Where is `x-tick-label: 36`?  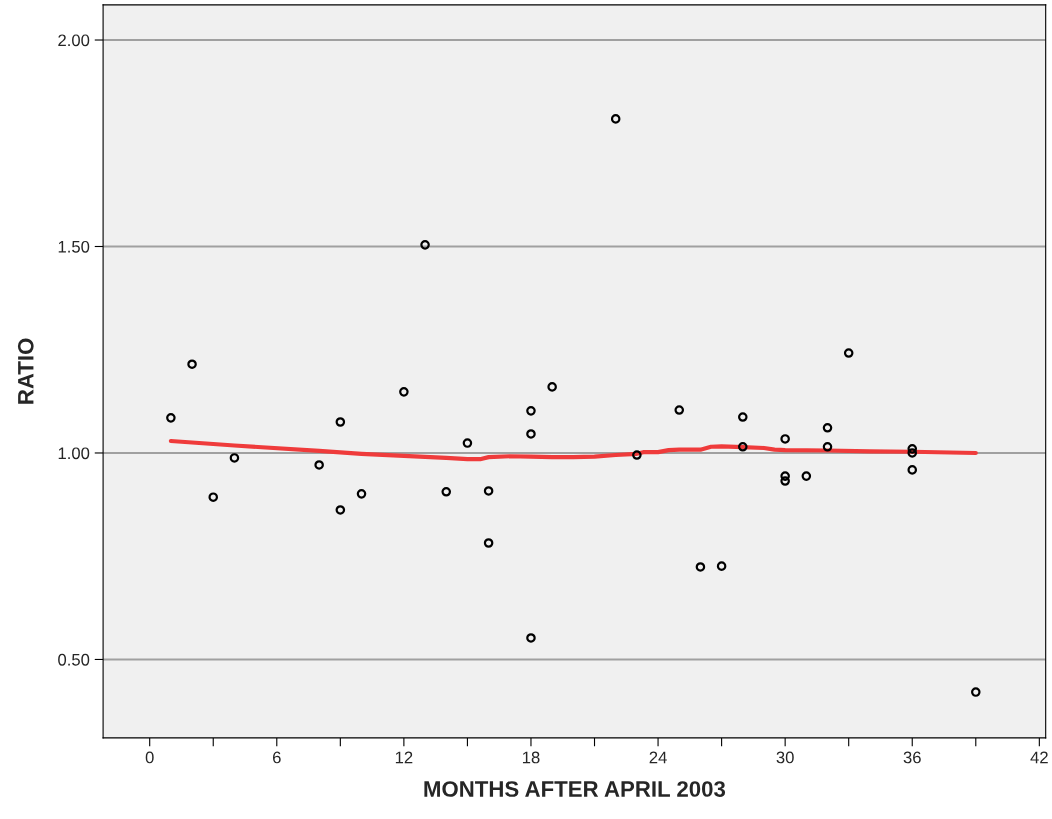
x-tick-label: 36 is located at coordinates (912, 757).